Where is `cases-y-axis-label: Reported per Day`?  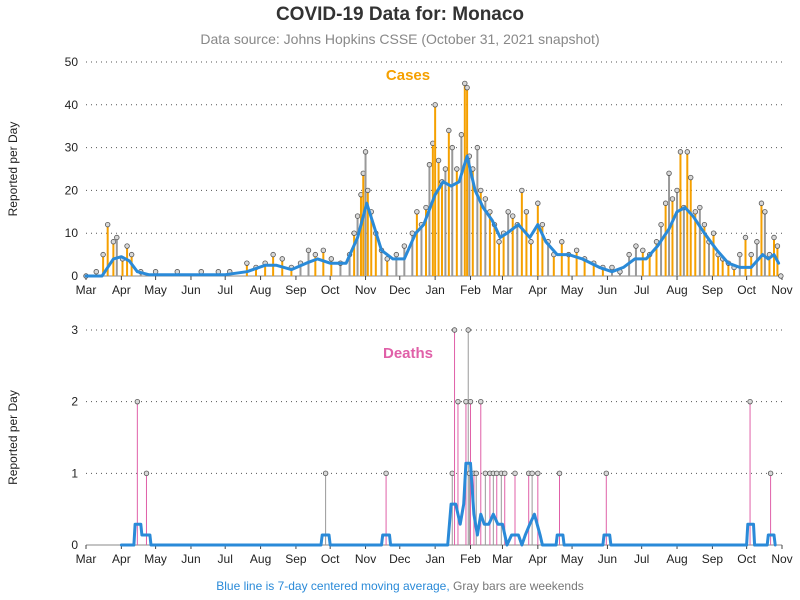
cases-y-axis-label: Reported per Day is located at coordinates (13, 169).